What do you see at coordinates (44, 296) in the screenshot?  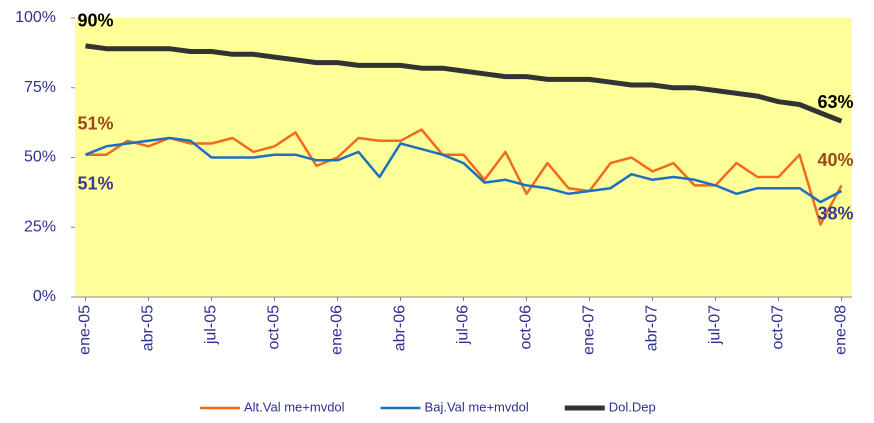 I see `y-tick-label: 0%` at bounding box center [44, 296].